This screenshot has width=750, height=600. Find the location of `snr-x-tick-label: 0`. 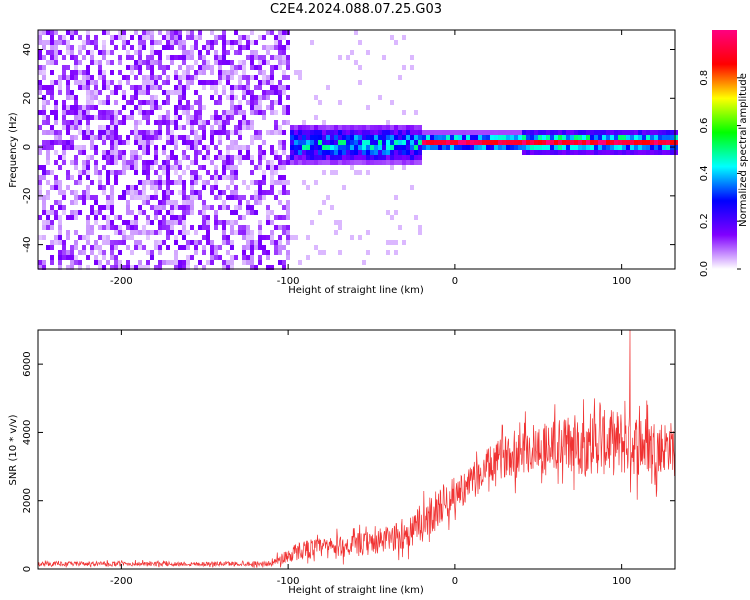

snr-x-tick-label: 0 is located at coordinates (455, 581).